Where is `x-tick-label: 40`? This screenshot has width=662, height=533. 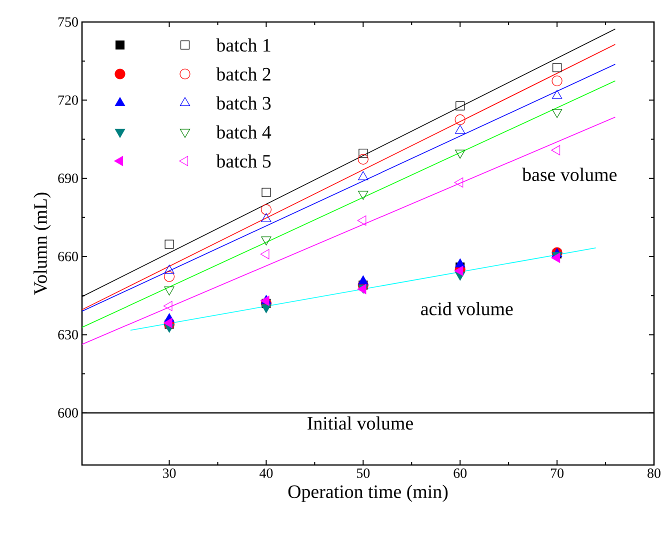
x-tick-label: 40 is located at coordinates (266, 473).